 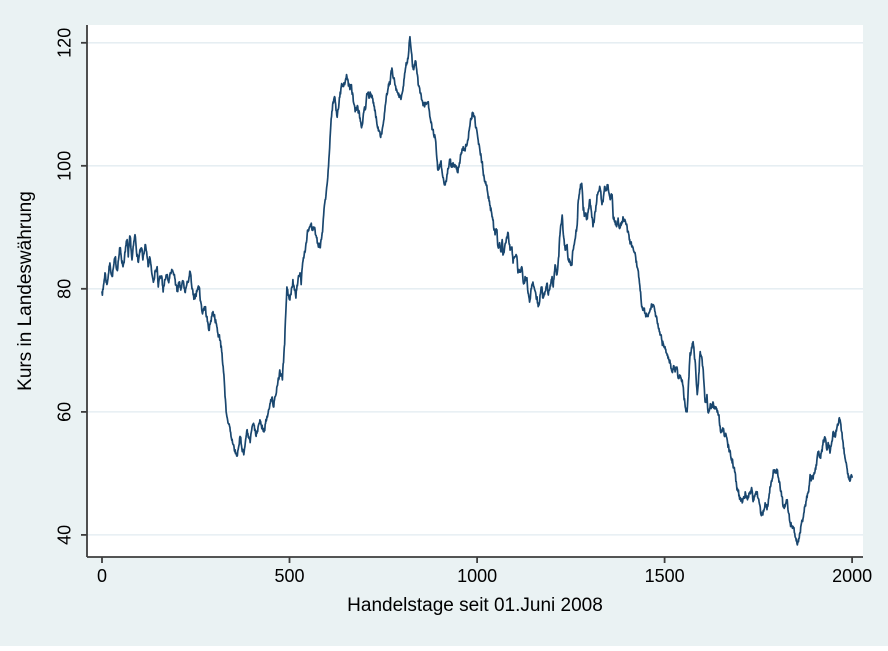 I want to click on y-tick-label: 80, so click(x=65, y=289).